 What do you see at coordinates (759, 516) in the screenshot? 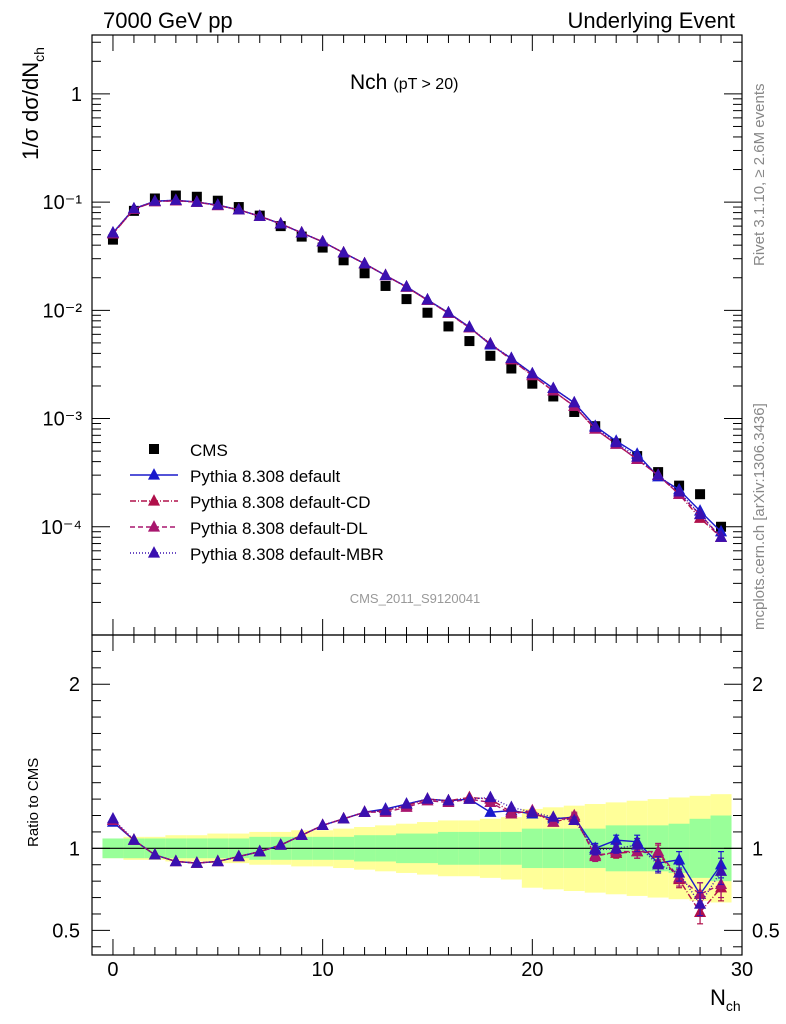
I see `side-label-mcplots: mcplots.cern.ch [arXiv:1306.3436]` at bounding box center [759, 516].